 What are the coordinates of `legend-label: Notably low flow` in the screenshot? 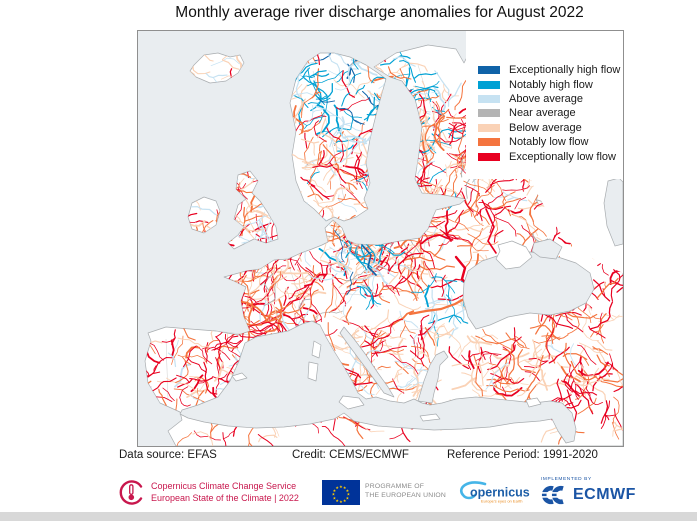 It's located at (549, 142).